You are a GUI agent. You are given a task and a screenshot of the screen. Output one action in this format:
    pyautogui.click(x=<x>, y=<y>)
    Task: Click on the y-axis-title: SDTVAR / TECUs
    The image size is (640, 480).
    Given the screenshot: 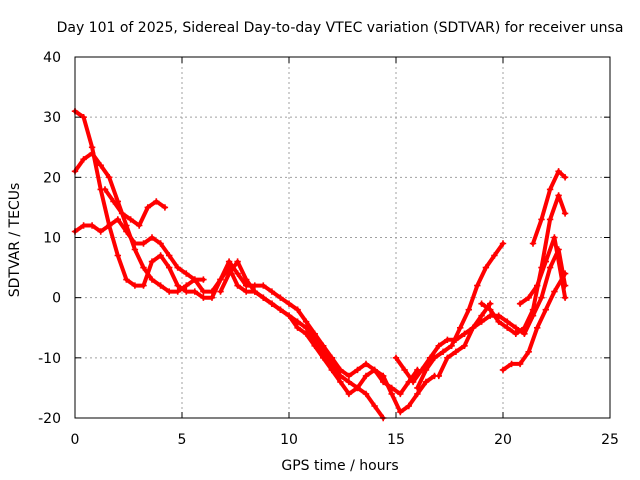 What is the action you would take?
    pyautogui.click(x=15, y=240)
    